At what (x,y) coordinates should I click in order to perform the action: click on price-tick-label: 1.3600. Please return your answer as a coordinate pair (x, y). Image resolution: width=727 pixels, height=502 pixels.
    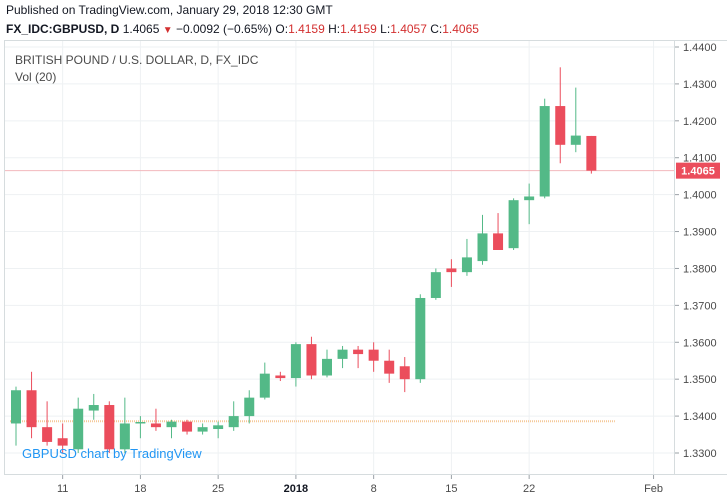
    Looking at the image, I should click on (700, 343).